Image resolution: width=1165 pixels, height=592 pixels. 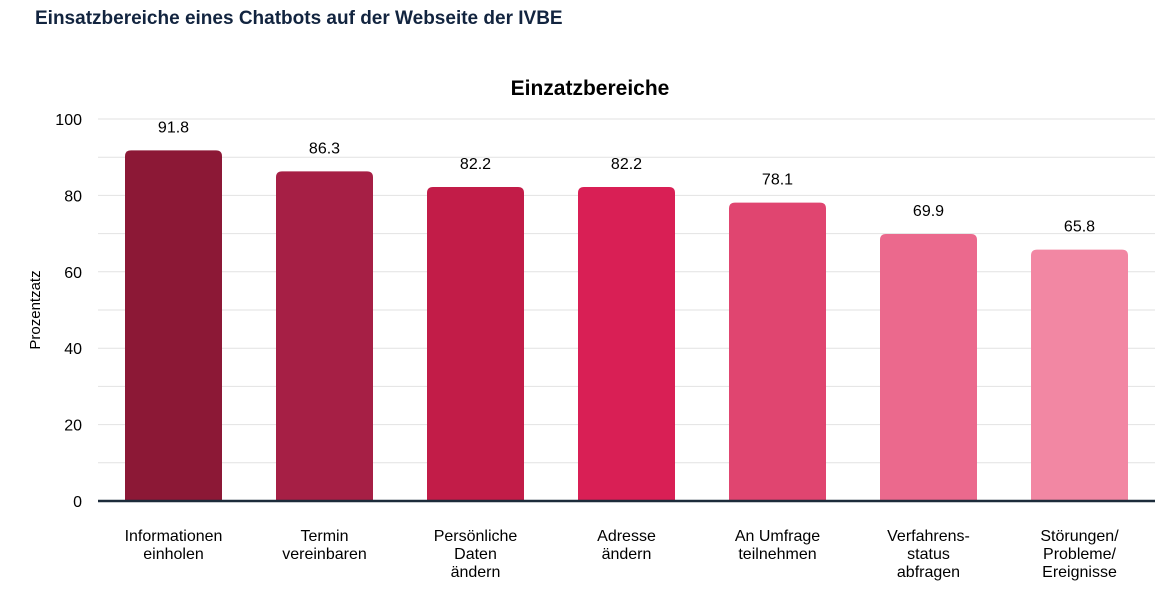 What do you see at coordinates (173, 127) in the screenshot?
I see `data-label: 91.8` at bounding box center [173, 127].